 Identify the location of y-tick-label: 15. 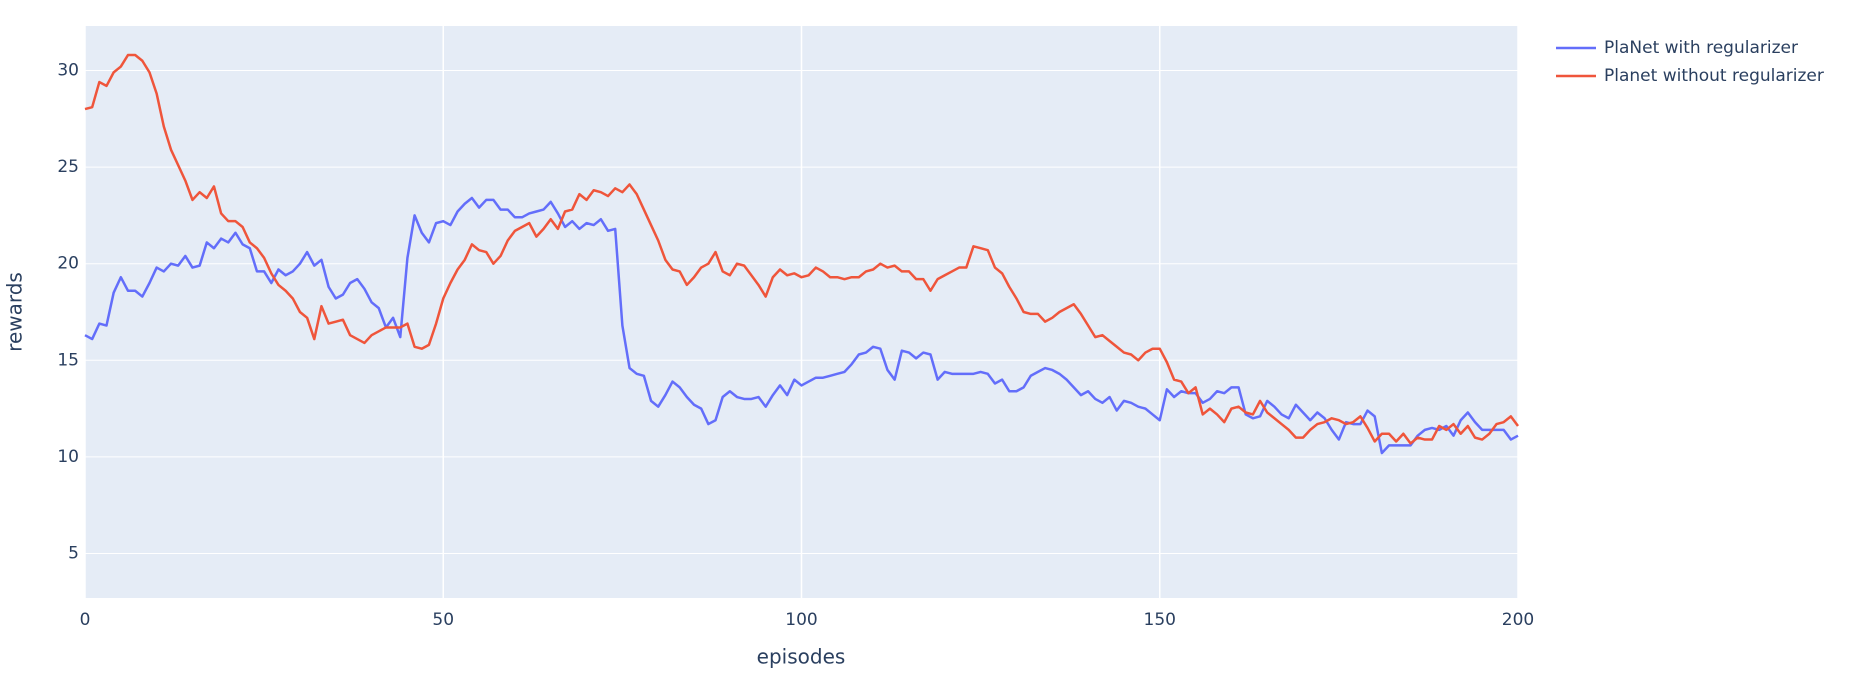
(68, 360).